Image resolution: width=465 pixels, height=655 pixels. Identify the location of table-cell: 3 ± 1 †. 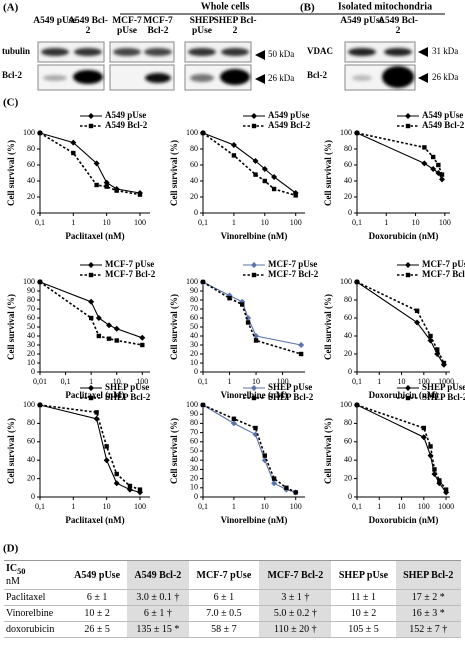
(295, 597).